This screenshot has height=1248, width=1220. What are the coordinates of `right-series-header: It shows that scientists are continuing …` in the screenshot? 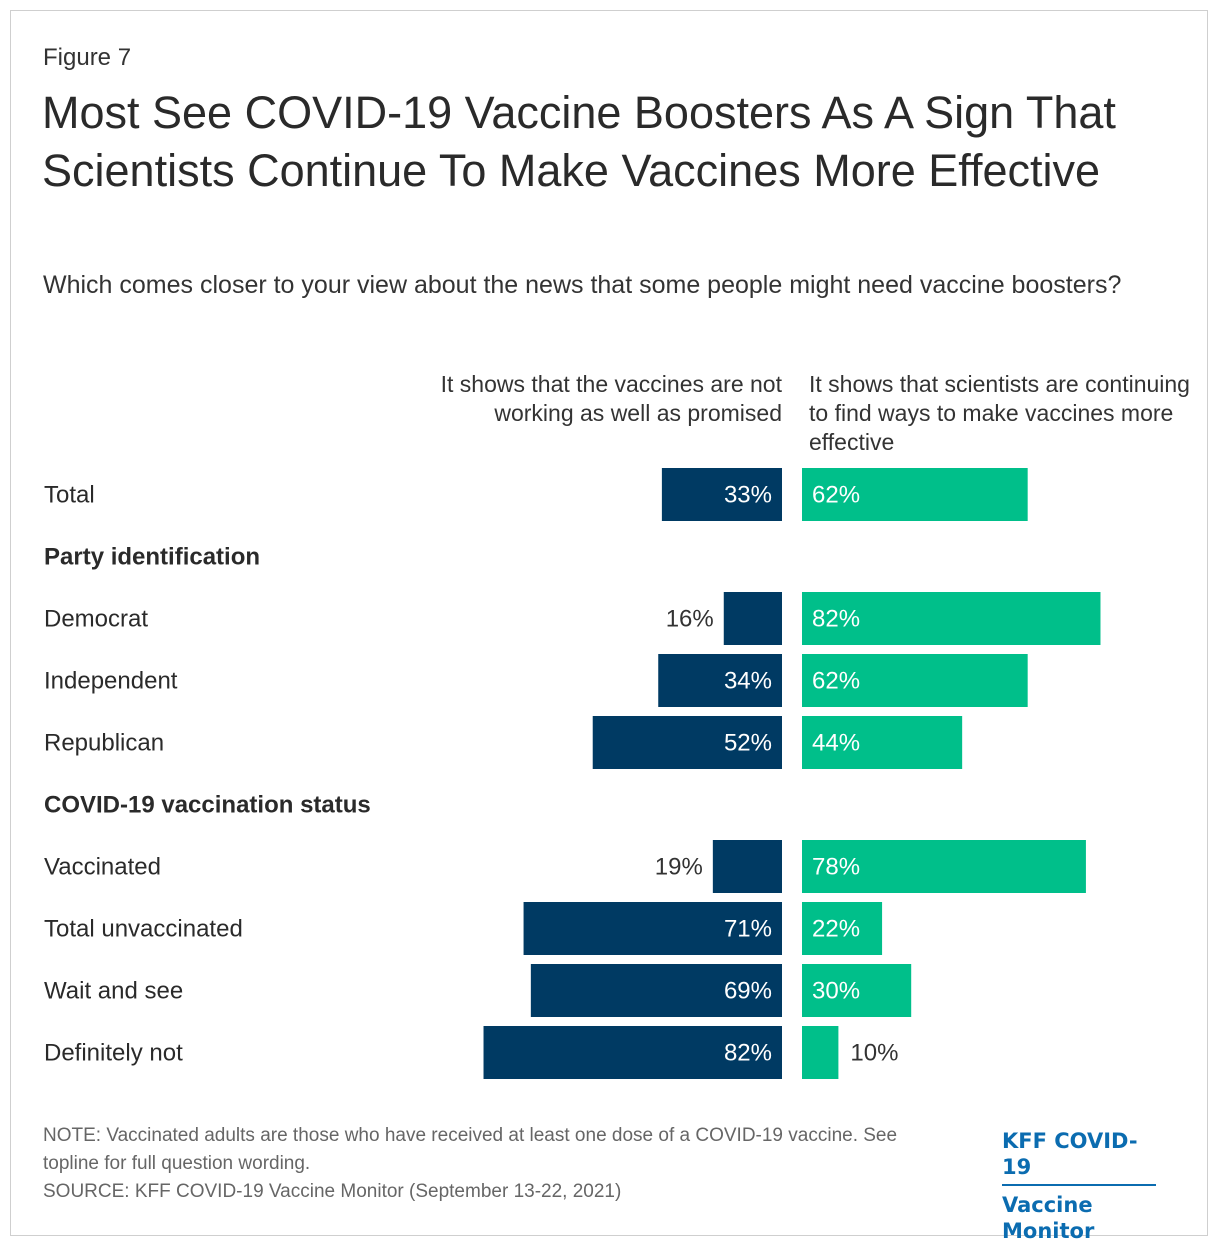 It's located at (999, 413).